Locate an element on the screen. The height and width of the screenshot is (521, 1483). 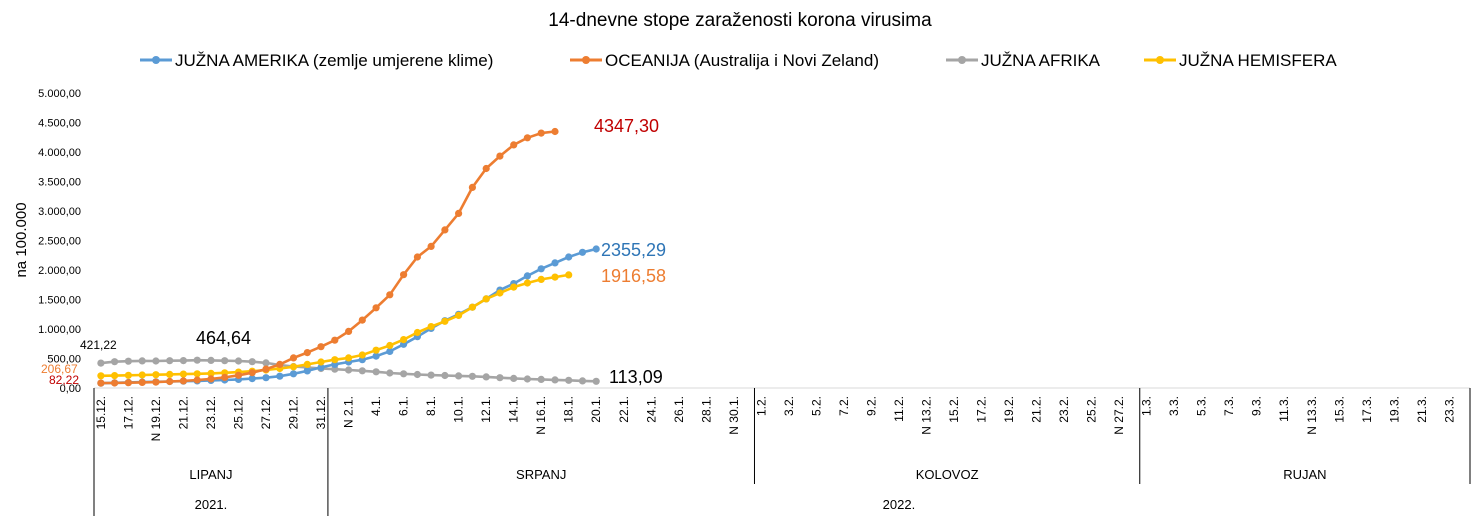
annotation-82-22: 82,22 is located at coordinates (64, 380).